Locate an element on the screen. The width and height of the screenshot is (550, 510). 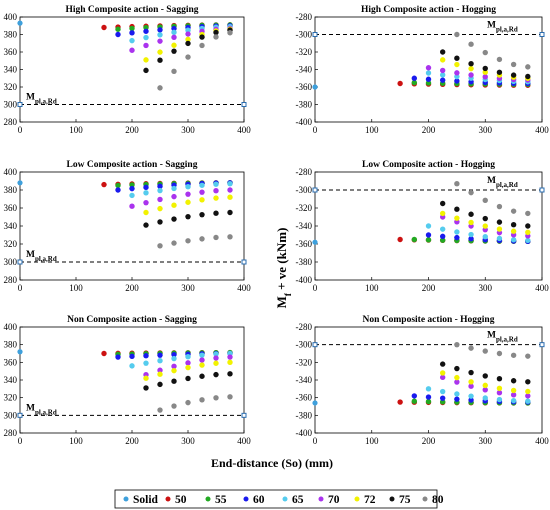
plot-frame is located at coordinates (132, 380).